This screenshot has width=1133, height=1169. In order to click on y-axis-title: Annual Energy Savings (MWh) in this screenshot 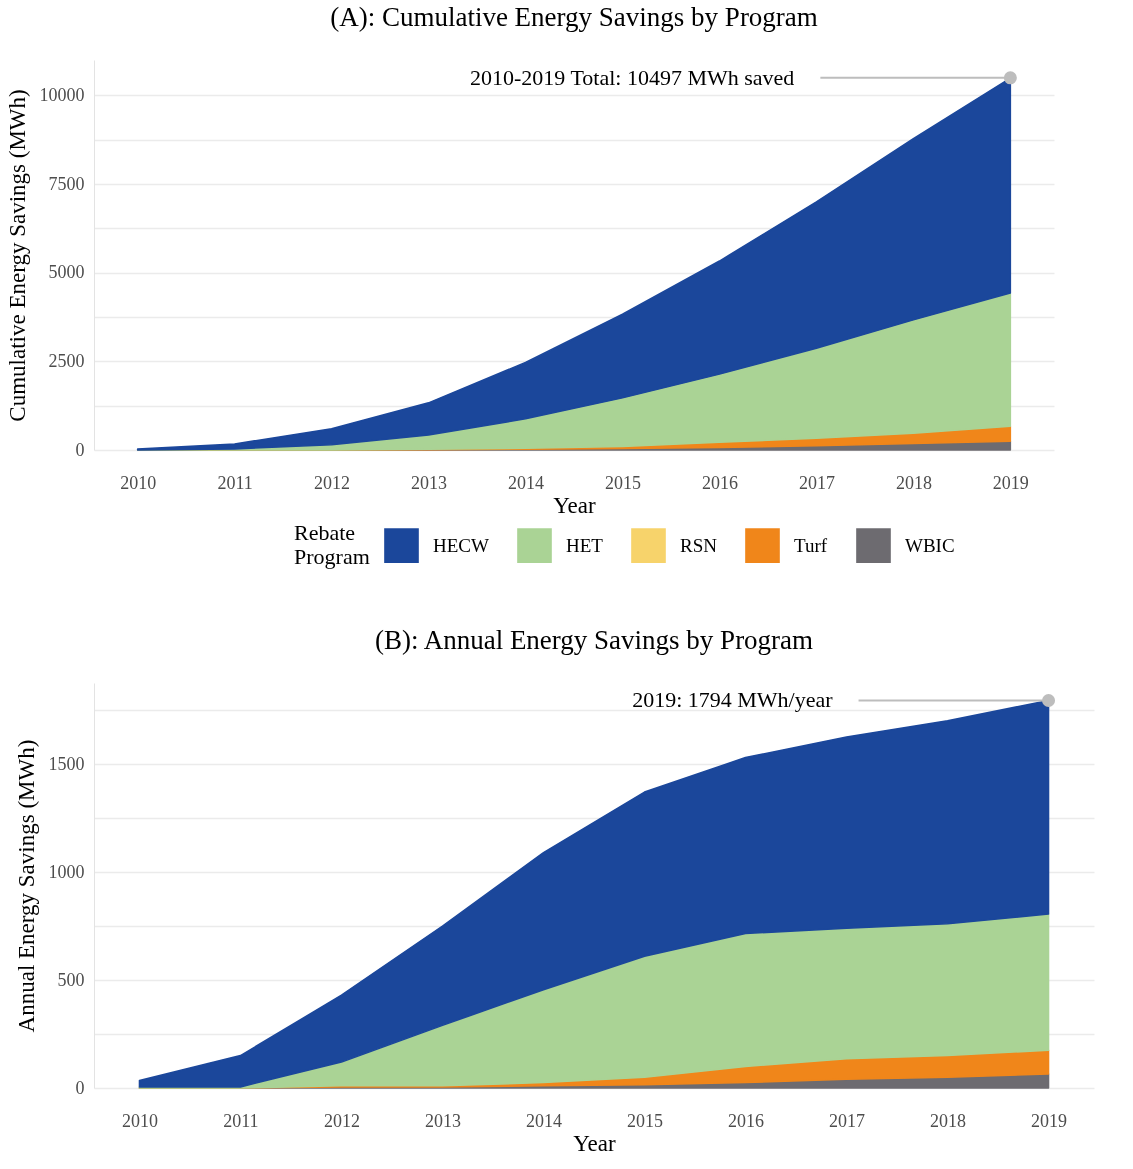, I will do `click(26, 886)`.